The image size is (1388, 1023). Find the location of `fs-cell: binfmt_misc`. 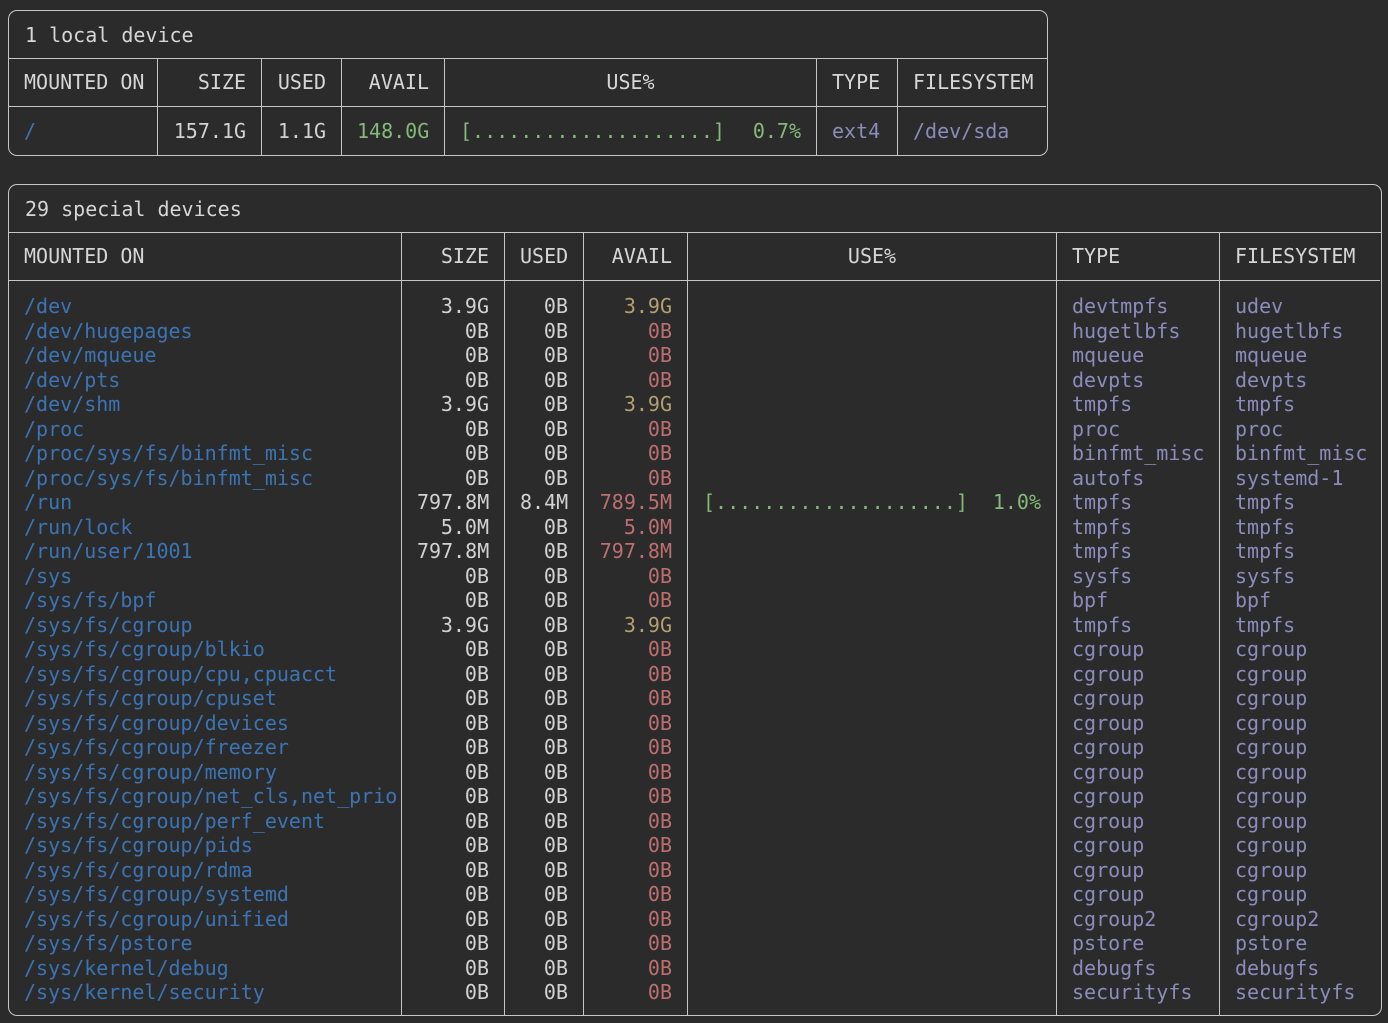

fs-cell: binfmt_misc is located at coordinates (1301, 453).